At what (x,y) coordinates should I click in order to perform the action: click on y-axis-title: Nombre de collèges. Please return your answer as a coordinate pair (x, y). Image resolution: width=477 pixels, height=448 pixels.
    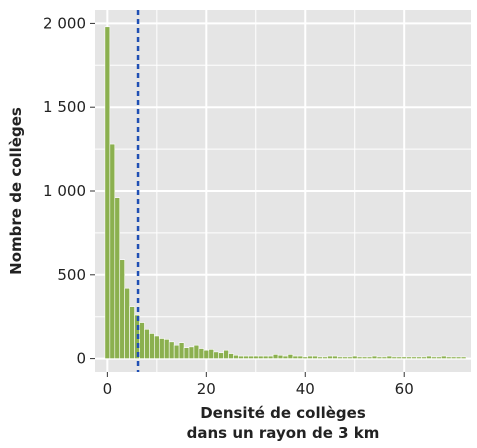
    Looking at the image, I should click on (16, 191).